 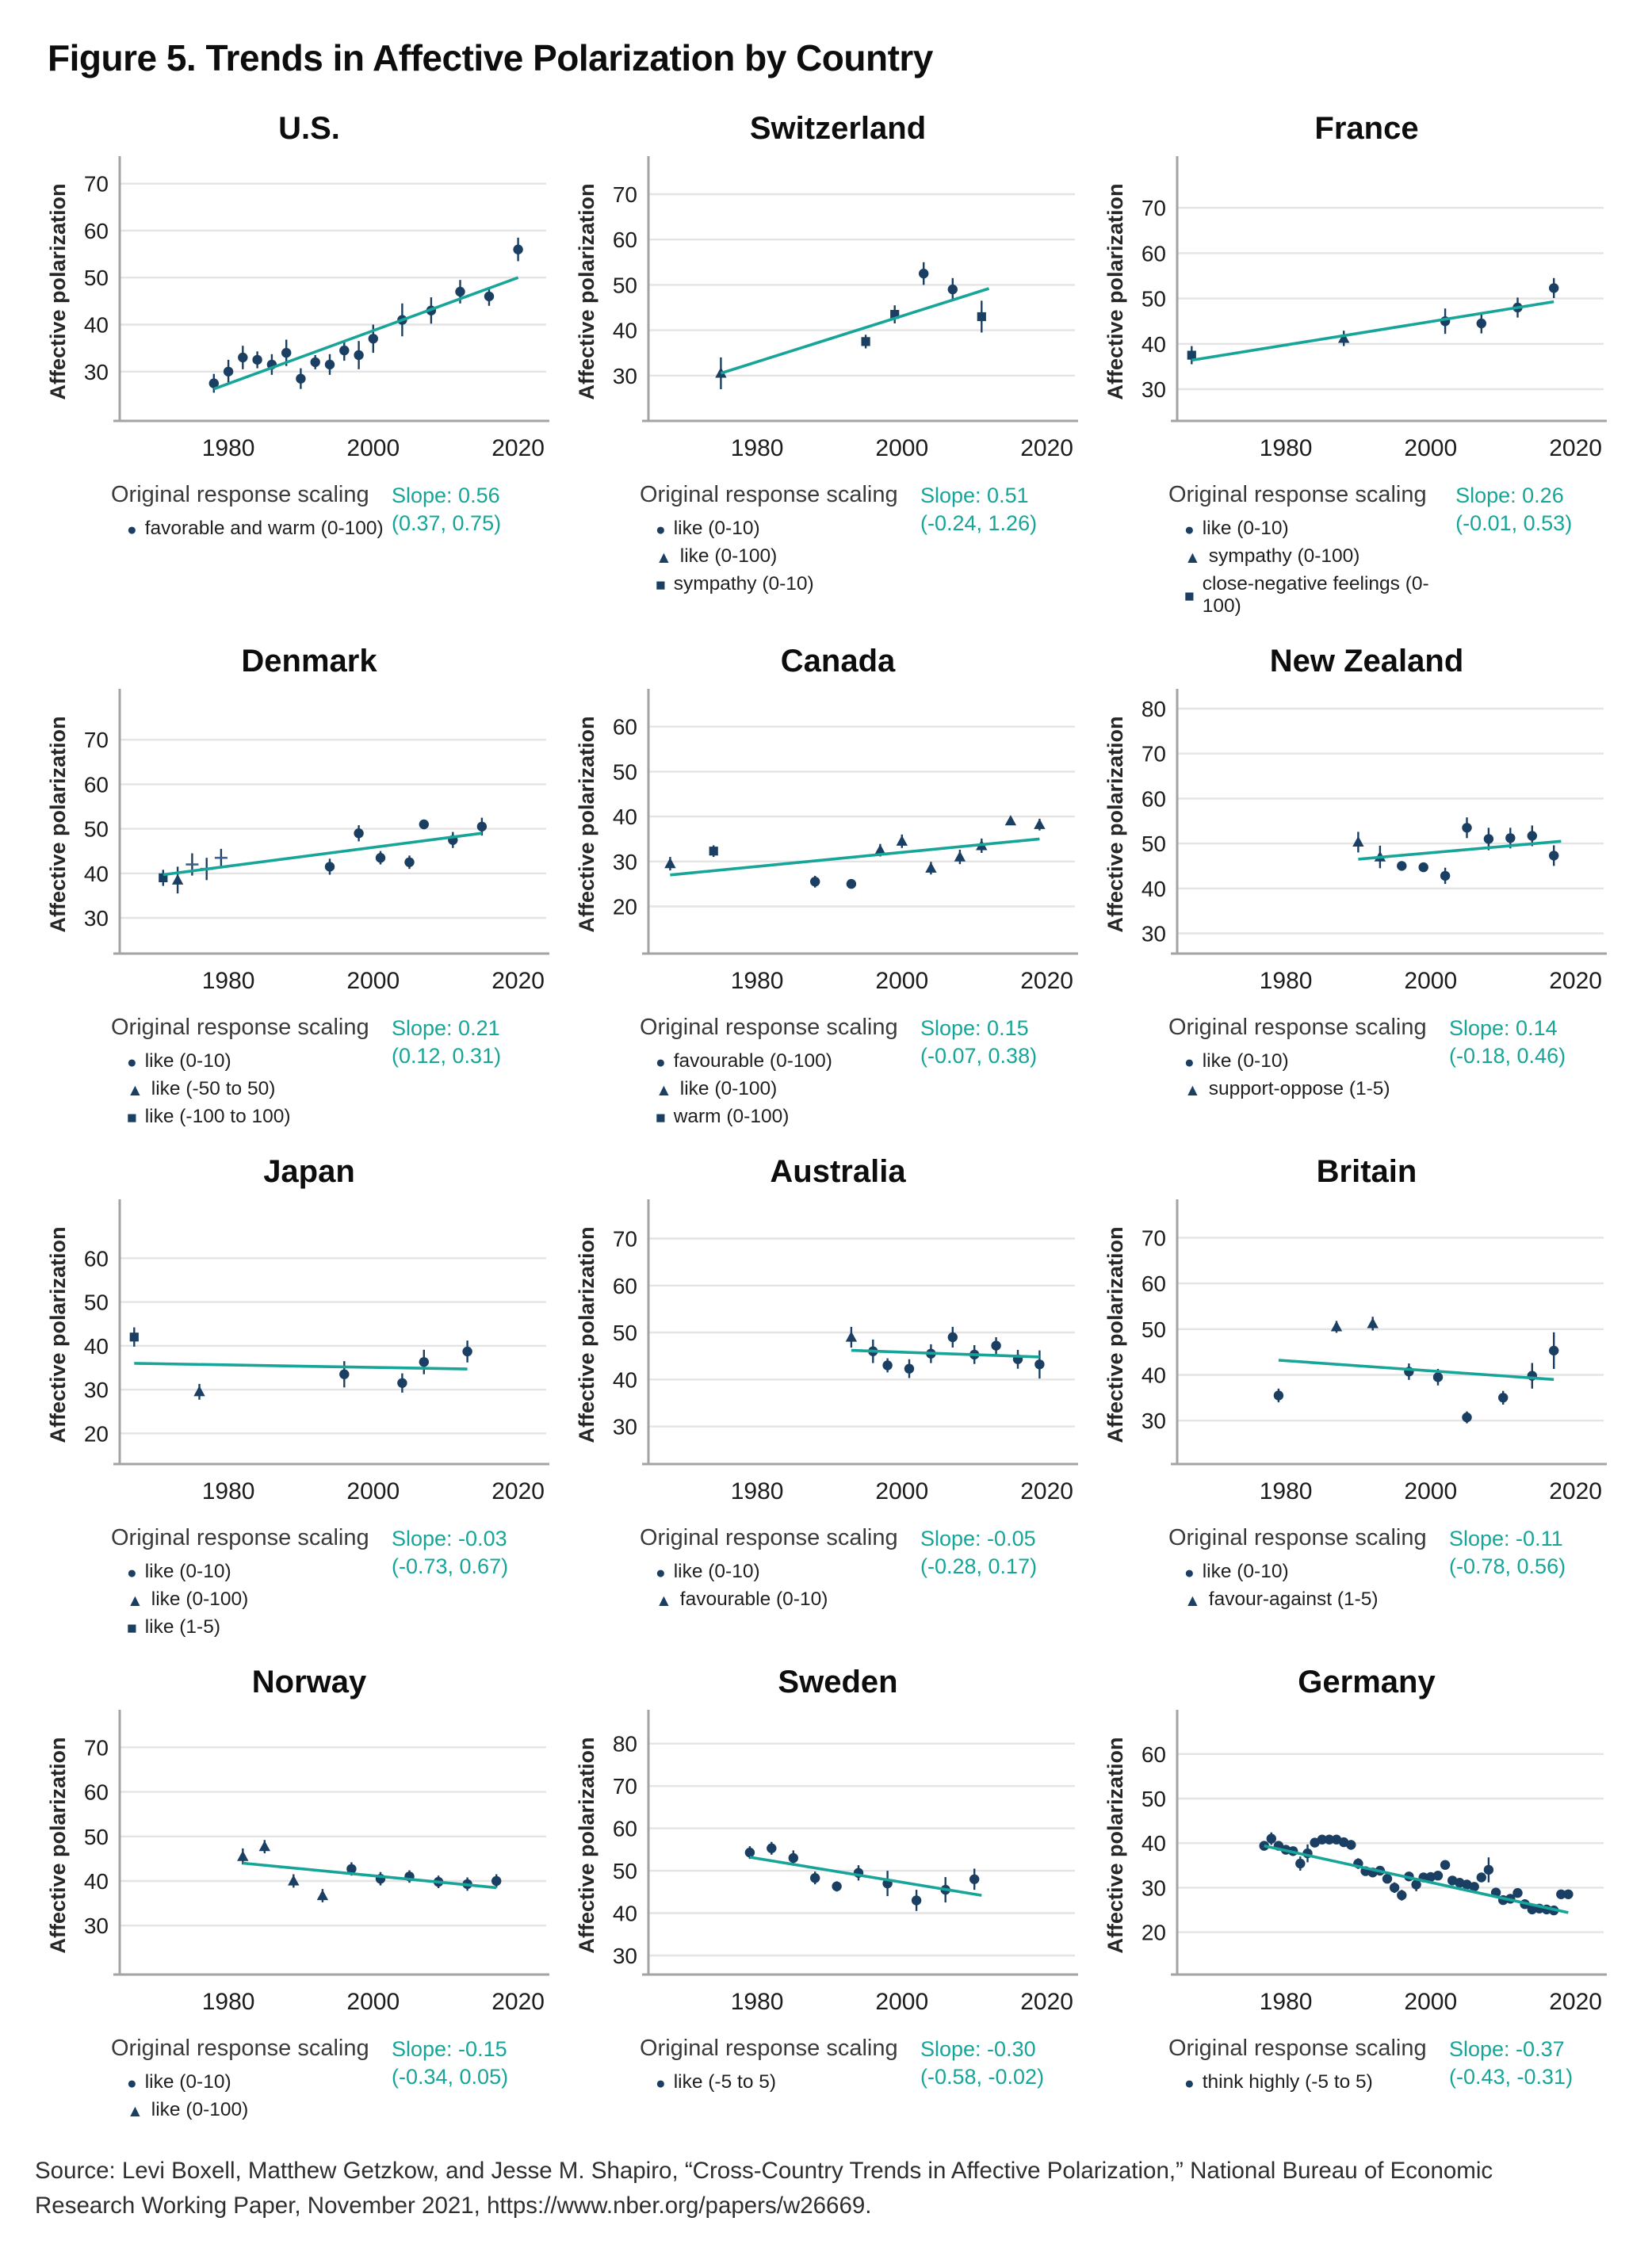 What do you see at coordinates (446, 495) in the screenshot?
I see `slope-value: Slope: 0.56` at bounding box center [446, 495].